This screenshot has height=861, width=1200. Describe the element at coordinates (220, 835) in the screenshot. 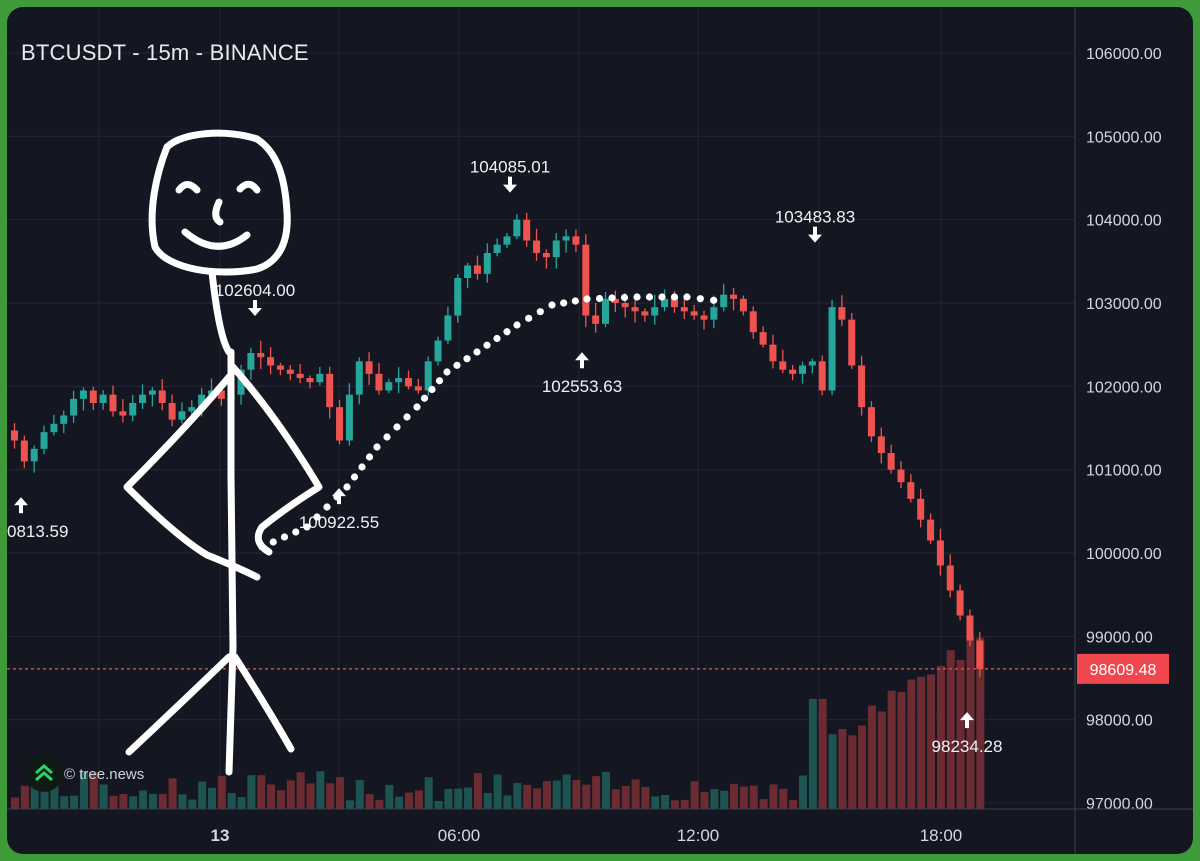

I see `x-tick-label: 13` at that location.